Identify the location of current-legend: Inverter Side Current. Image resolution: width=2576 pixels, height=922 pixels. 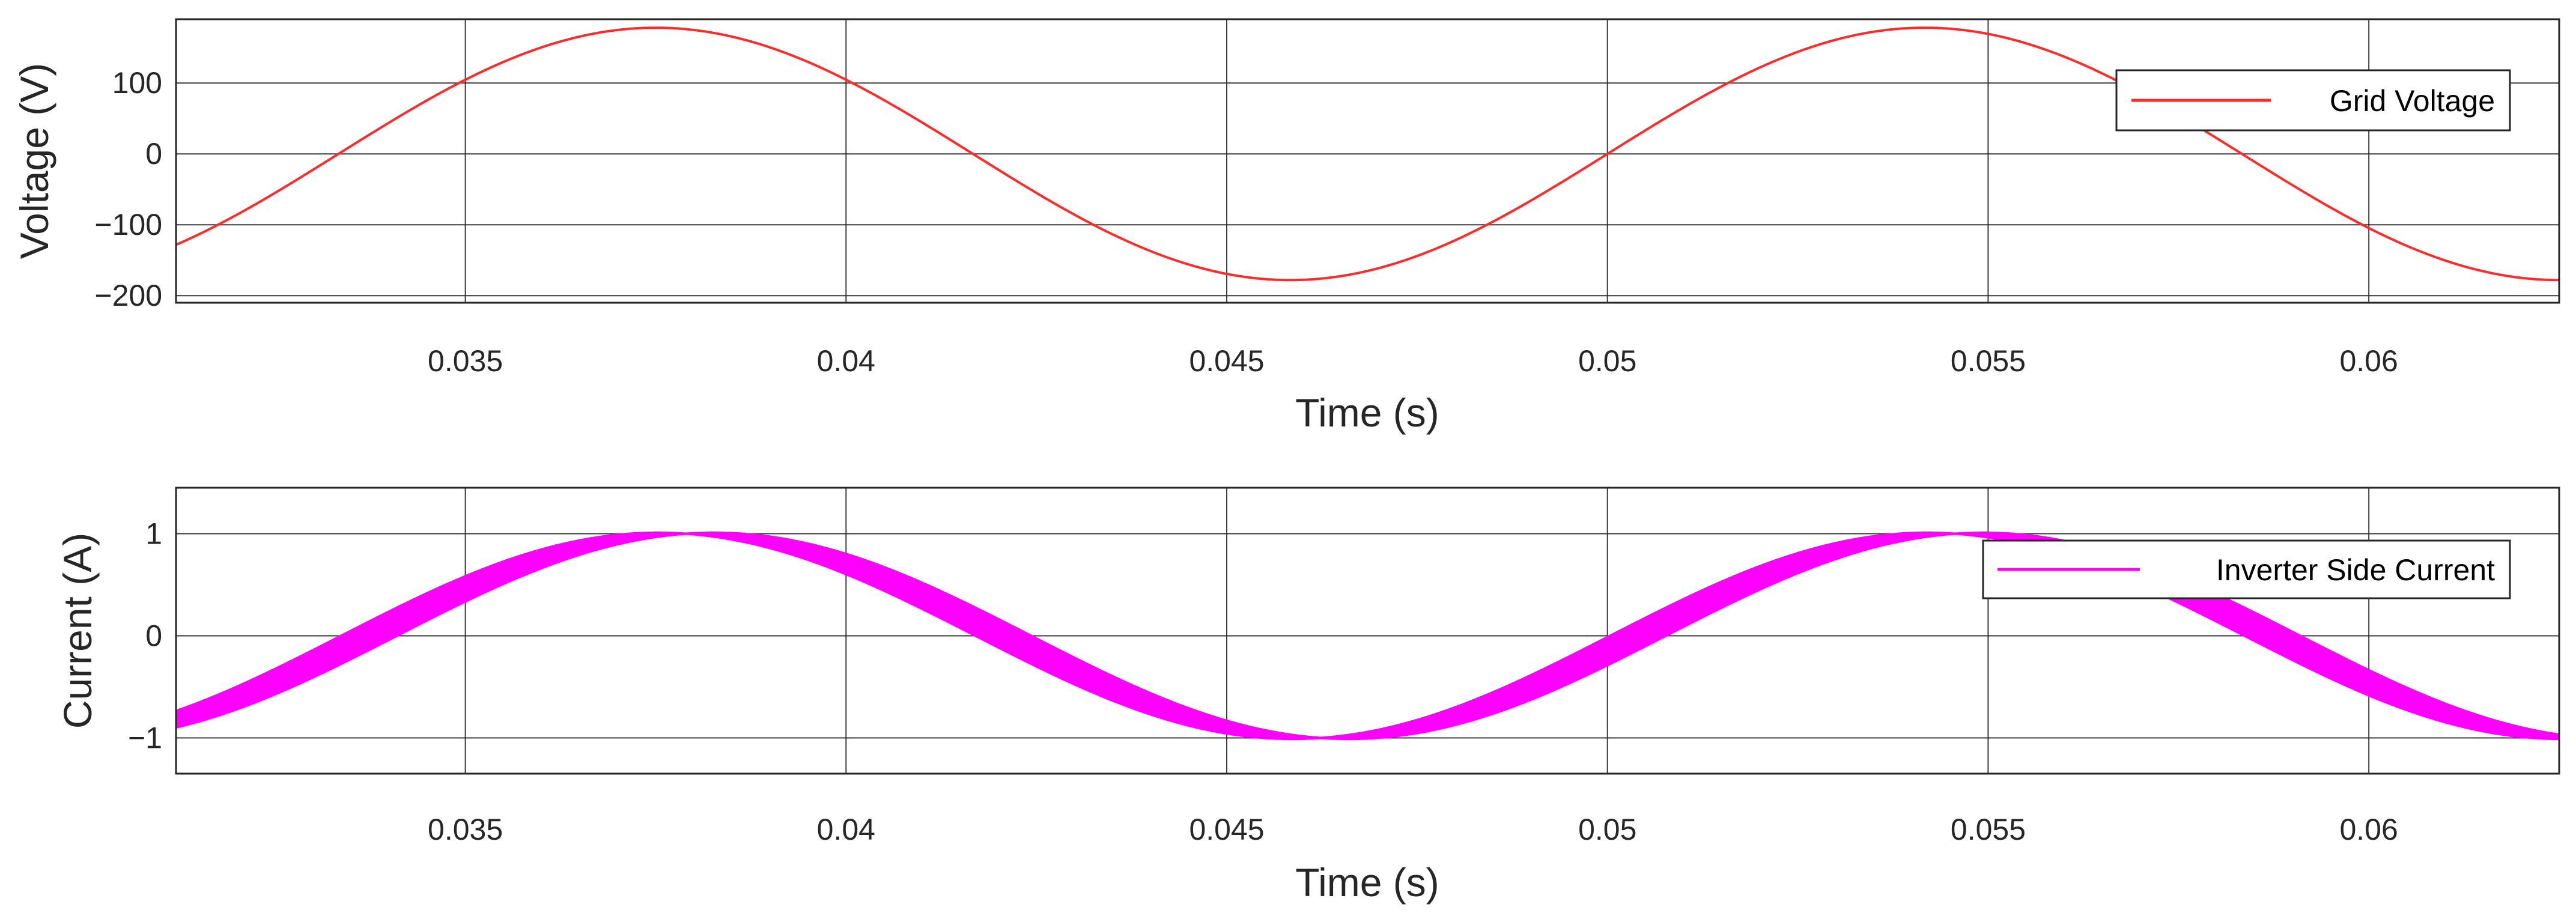
(2246, 569).